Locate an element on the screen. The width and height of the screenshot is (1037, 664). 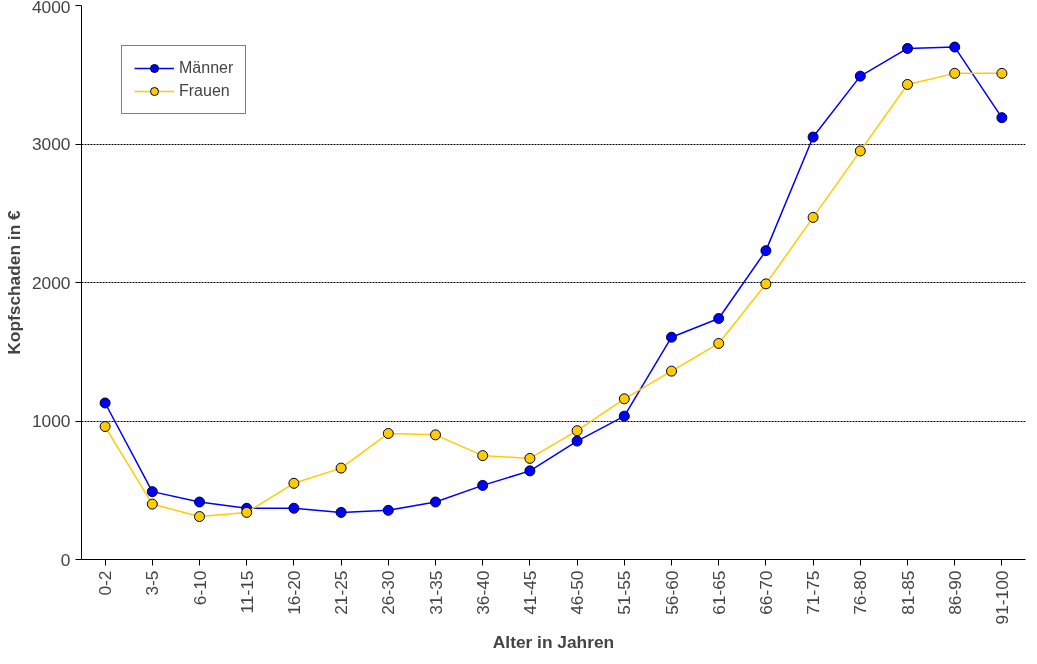
x-tick-label: 41-45 is located at coordinates (529, 592).